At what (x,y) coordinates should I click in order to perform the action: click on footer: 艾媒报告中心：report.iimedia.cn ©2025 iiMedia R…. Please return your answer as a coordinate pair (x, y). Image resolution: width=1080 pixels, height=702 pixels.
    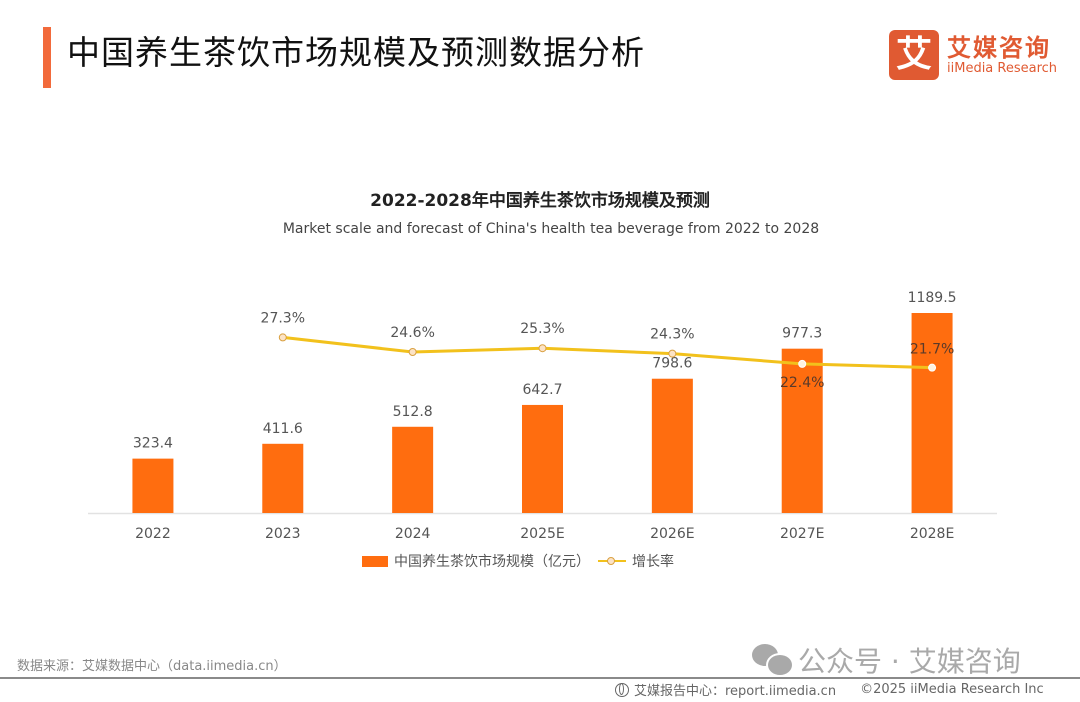
    Looking at the image, I should click on (829, 689).